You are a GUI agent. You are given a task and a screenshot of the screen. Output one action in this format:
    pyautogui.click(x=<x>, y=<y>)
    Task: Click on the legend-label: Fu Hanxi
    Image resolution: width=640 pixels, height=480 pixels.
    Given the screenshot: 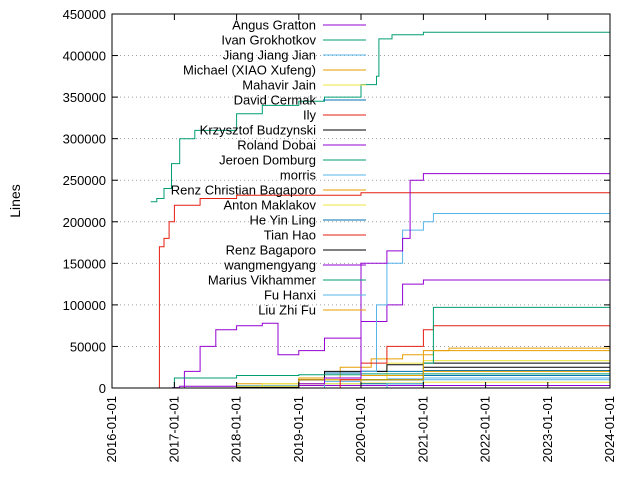 What is the action you would take?
    pyautogui.click(x=290, y=295)
    